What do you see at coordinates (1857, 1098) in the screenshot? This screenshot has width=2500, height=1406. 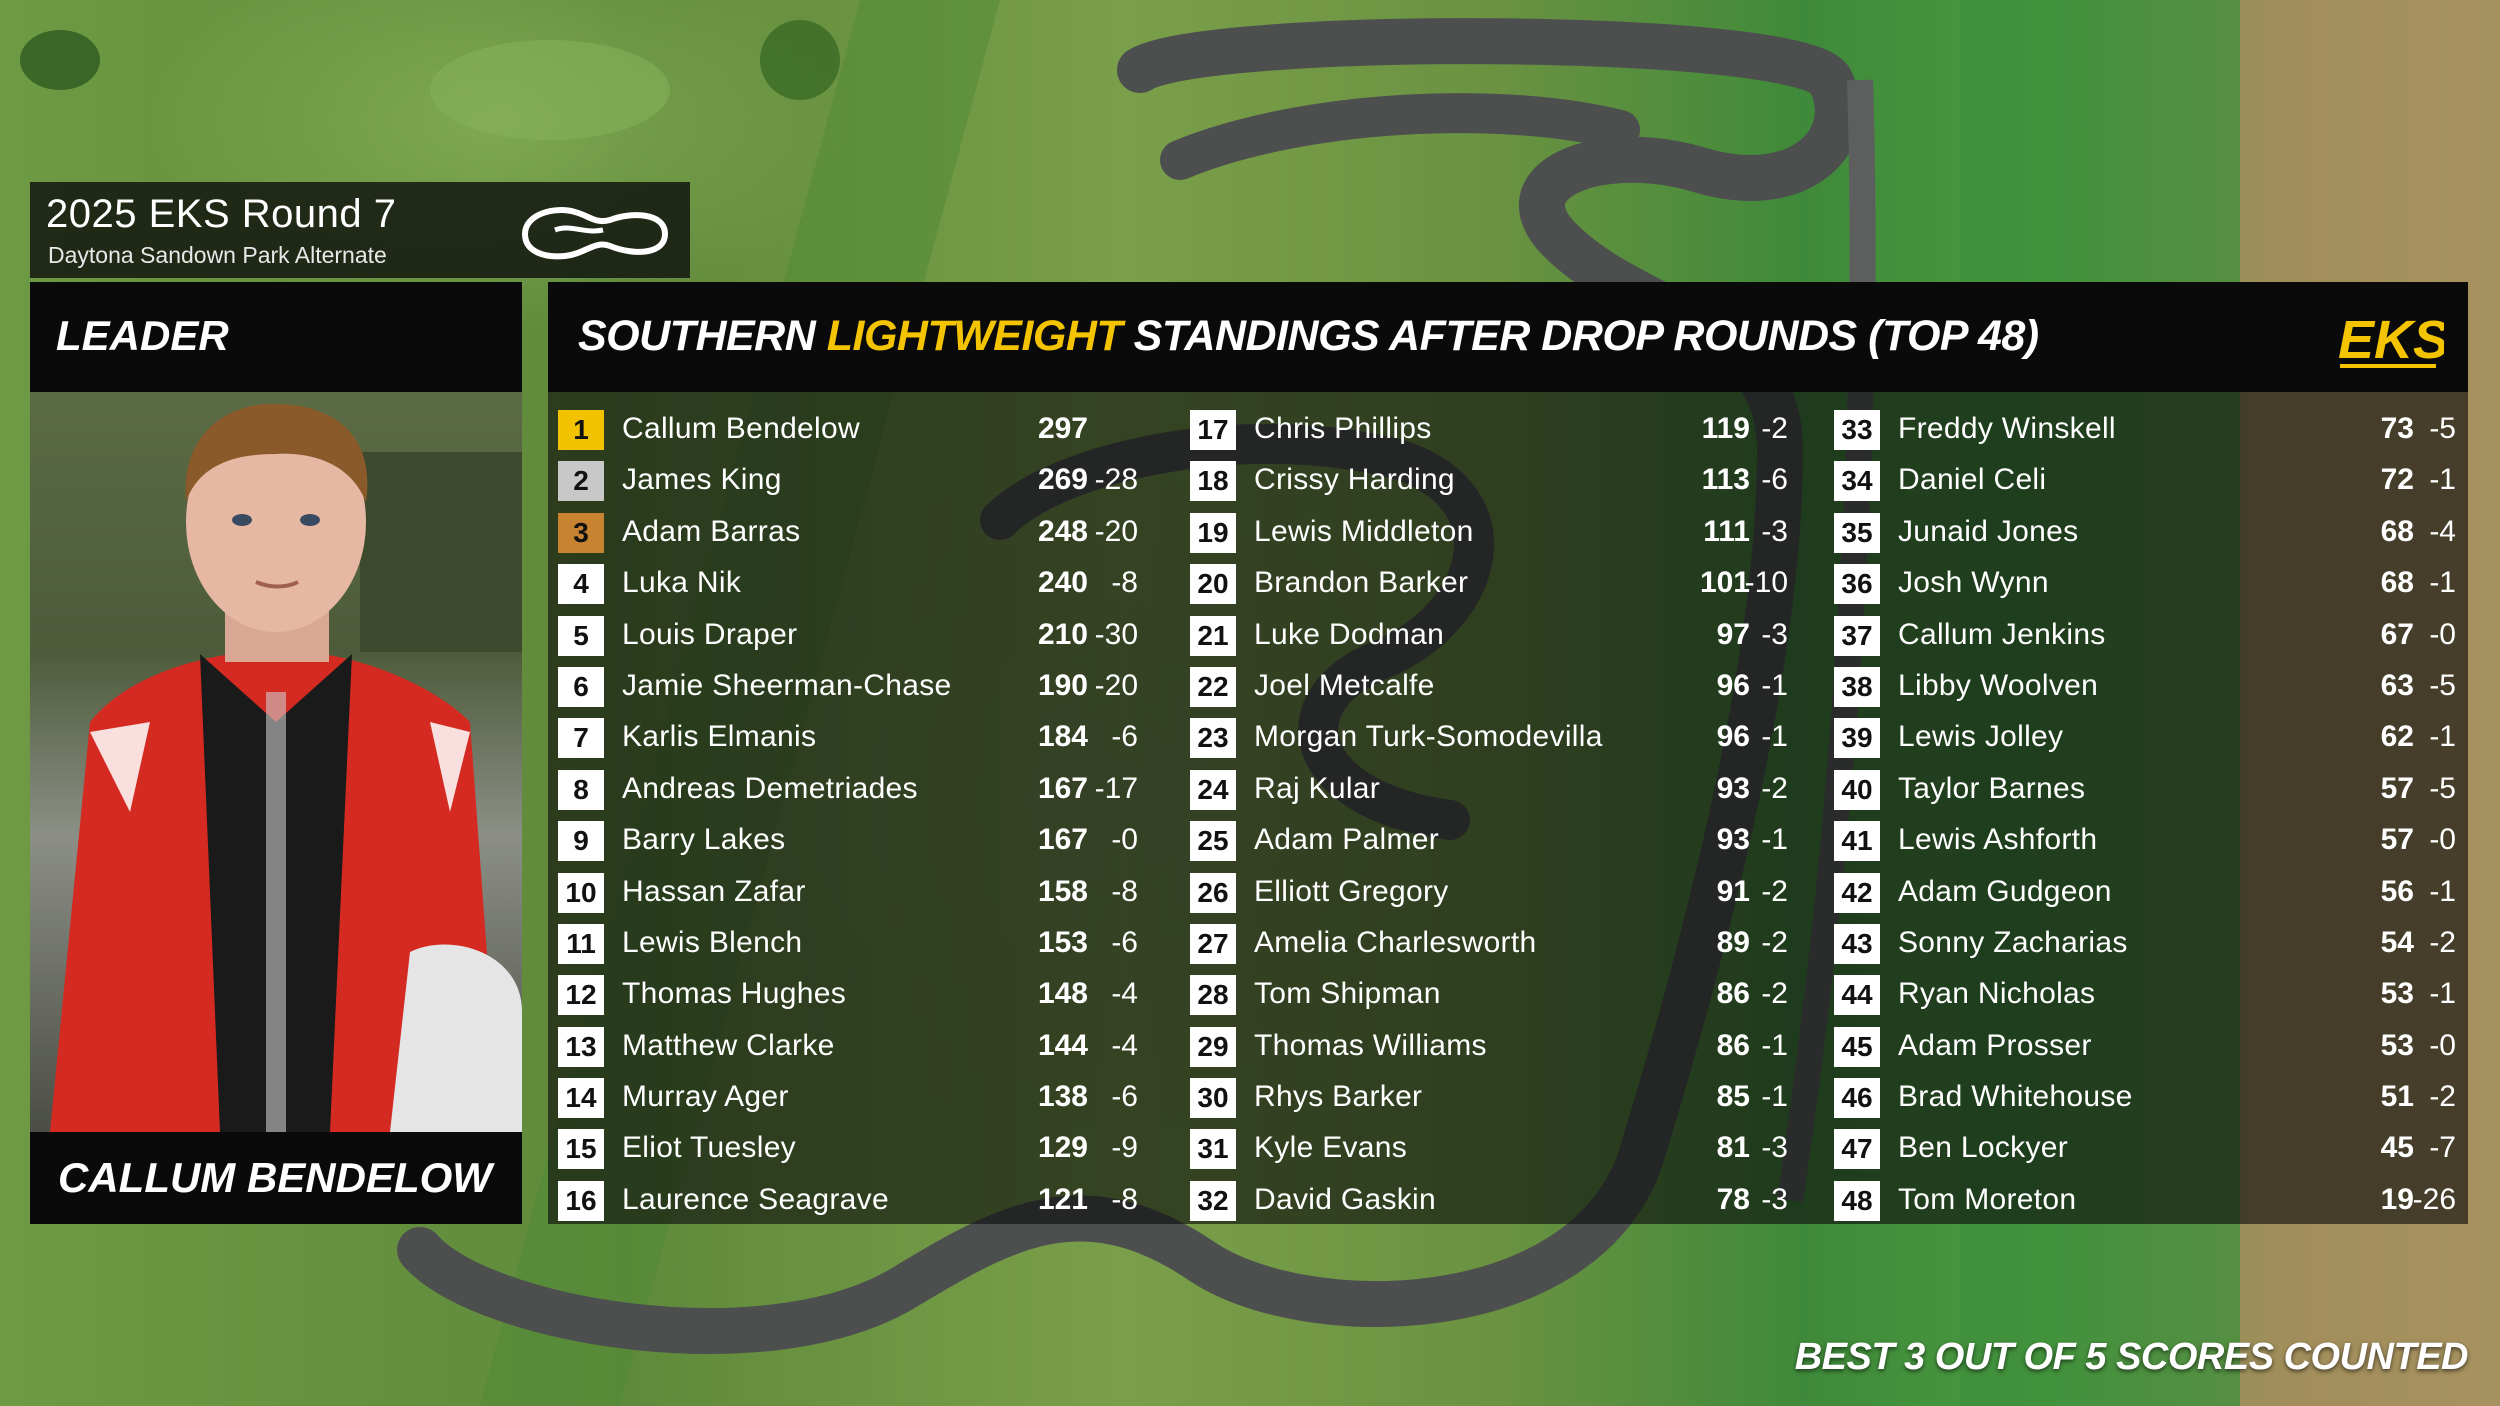 I see `position-badge: 46` at bounding box center [1857, 1098].